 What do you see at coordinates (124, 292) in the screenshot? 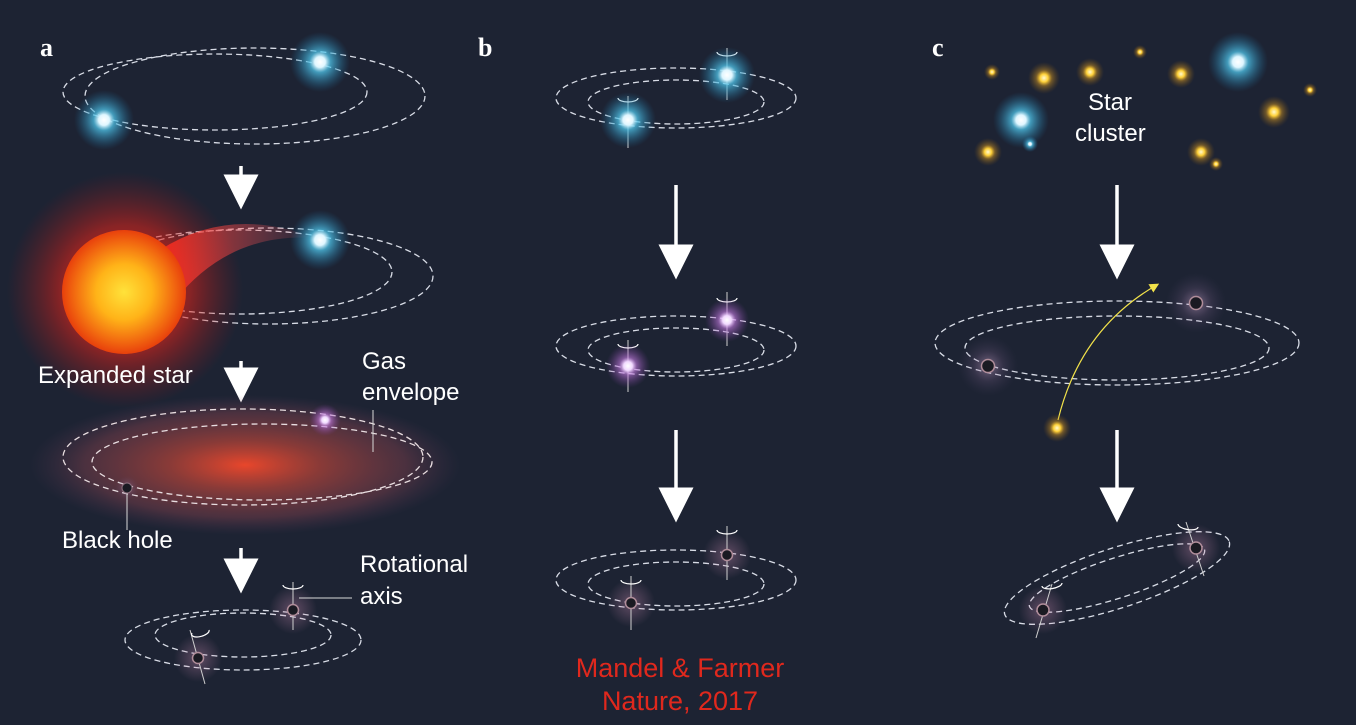
I see `expanded-star` at bounding box center [124, 292].